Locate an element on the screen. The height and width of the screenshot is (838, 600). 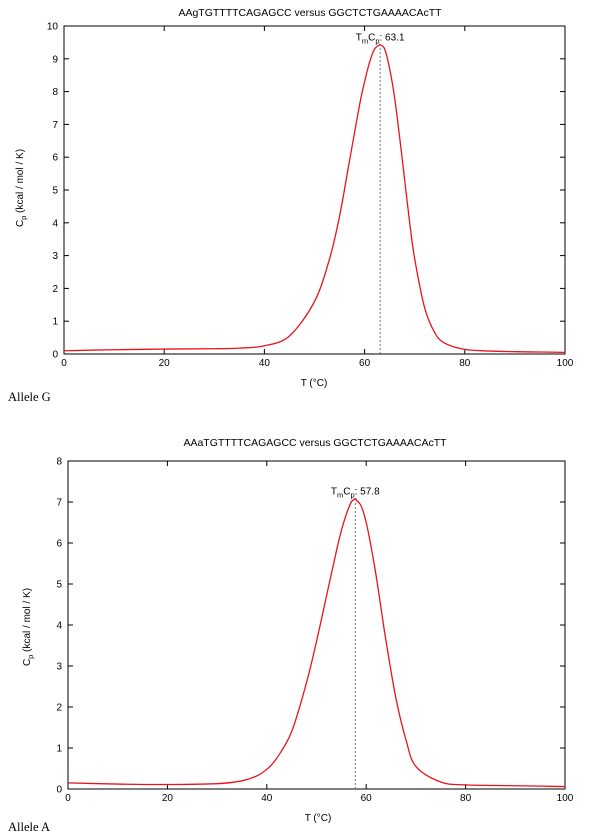
chart-title: AAaTGTTTTCAGAGCC versus GGCTCTGAAAACAcTT is located at coordinates (315, 443).